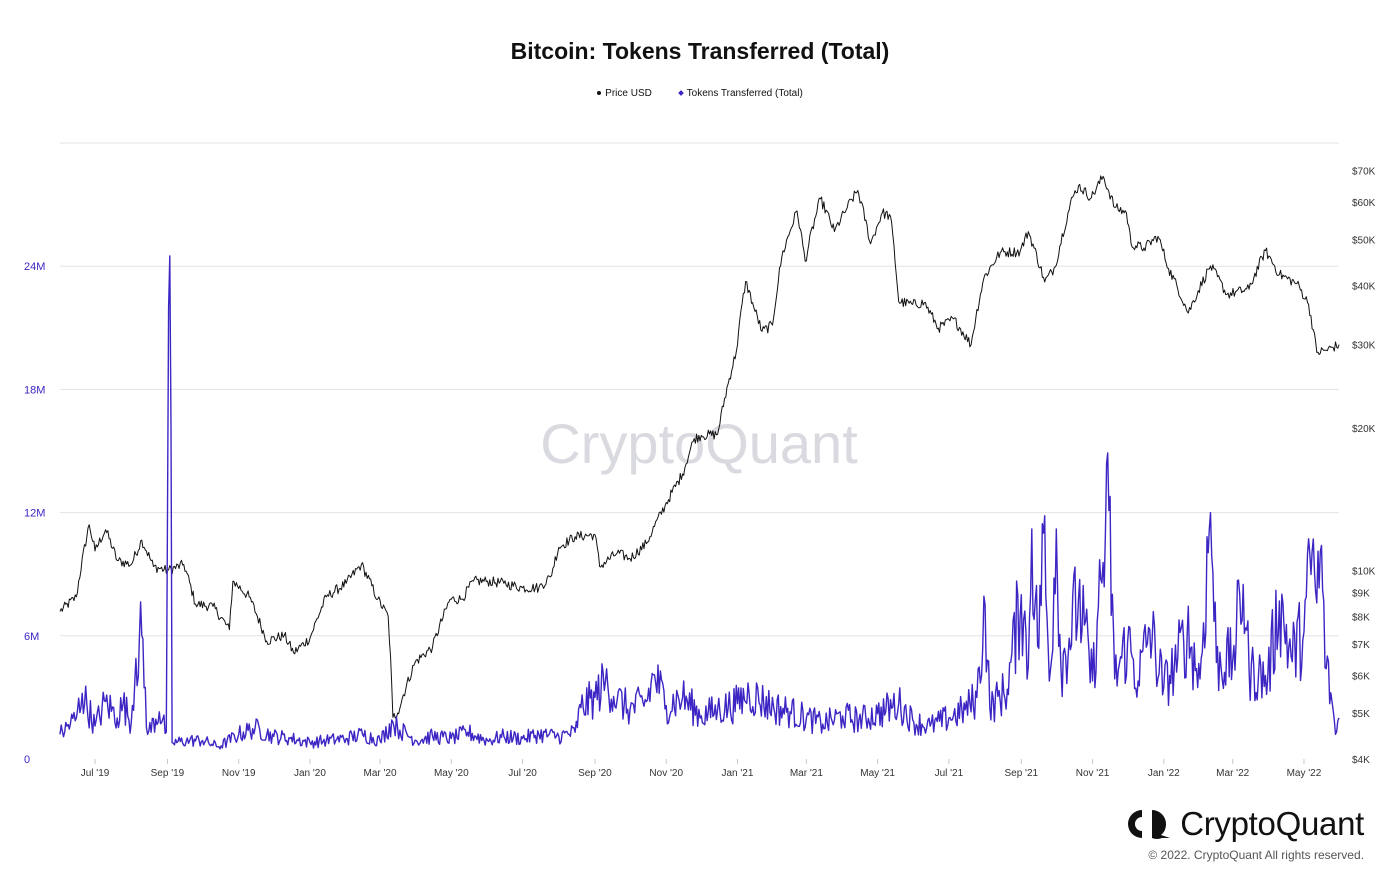 This screenshot has width=1400, height=882. What do you see at coordinates (1361, 617) in the screenshot?
I see `right-tick-label: $8K` at bounding box center [1361, 617].